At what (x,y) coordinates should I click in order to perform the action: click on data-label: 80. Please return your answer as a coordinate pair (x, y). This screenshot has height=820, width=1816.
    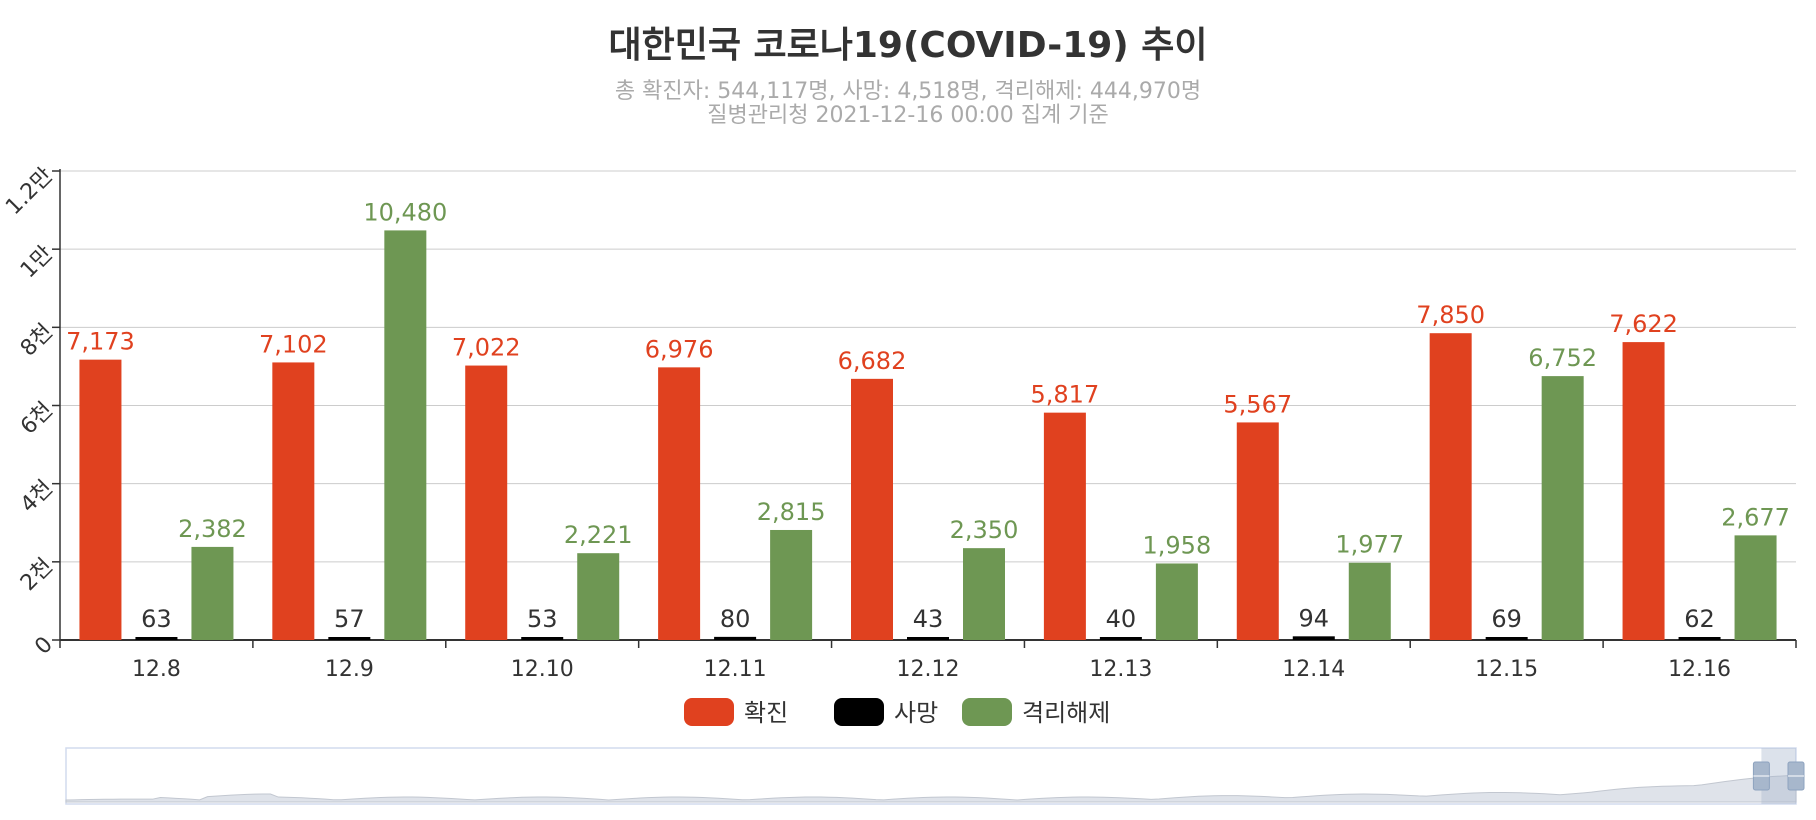
    Looking at the image, I should click on (735, 619).